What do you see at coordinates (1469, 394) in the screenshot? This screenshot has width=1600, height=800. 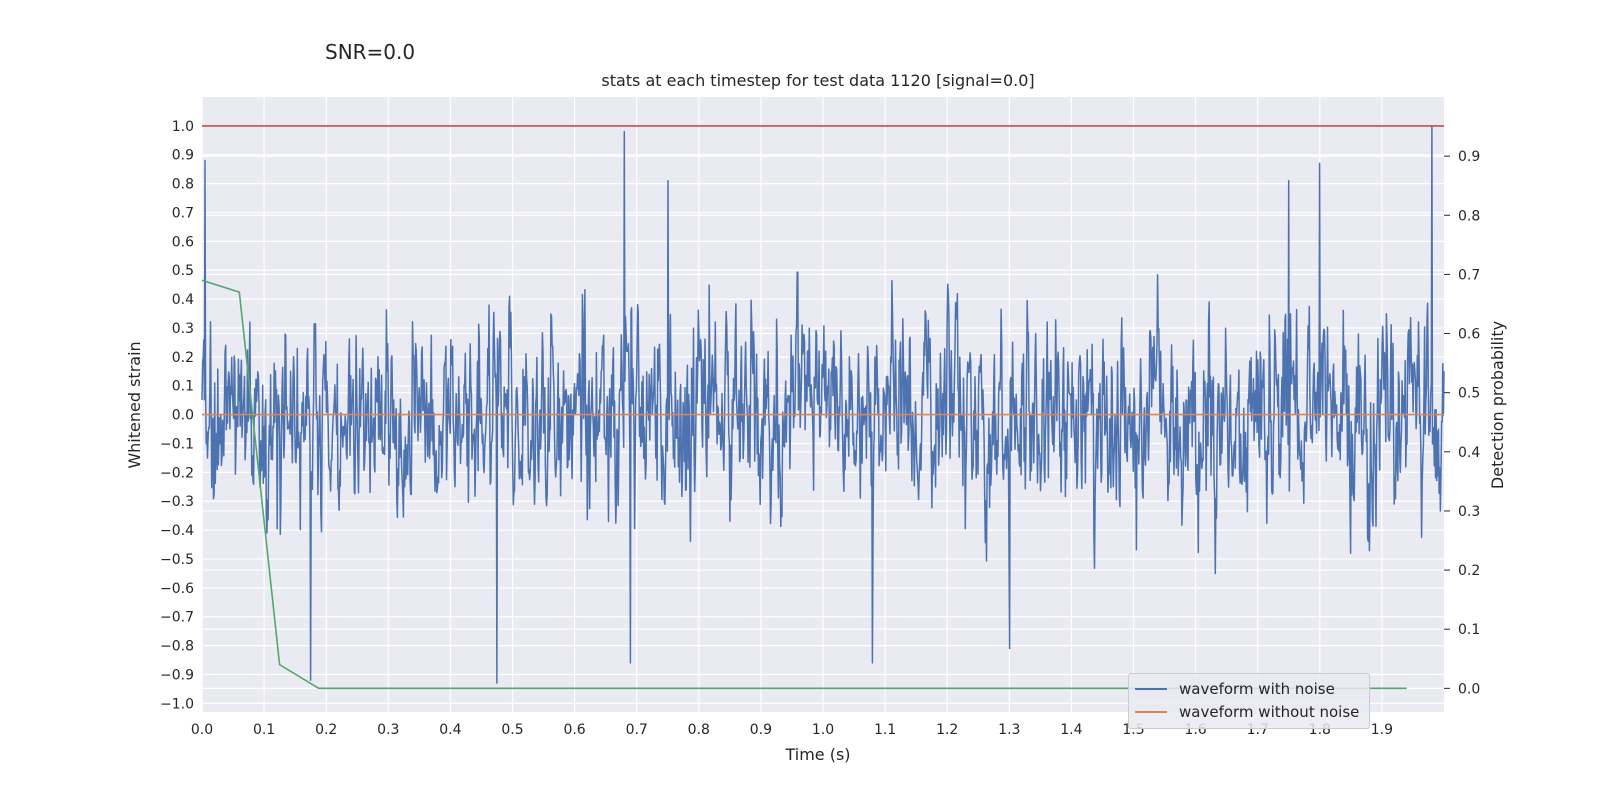 I see `y-right-tick-label: 0.5` at bounding box center [1469, 394].